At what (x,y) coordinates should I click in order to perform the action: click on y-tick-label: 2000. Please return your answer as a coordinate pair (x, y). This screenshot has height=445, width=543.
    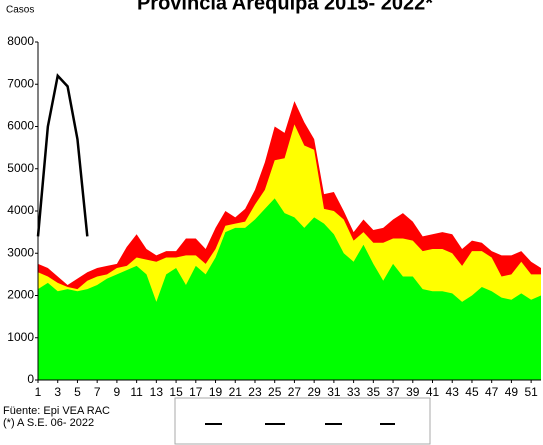
    Looking at the image, I should click on (20, 295).